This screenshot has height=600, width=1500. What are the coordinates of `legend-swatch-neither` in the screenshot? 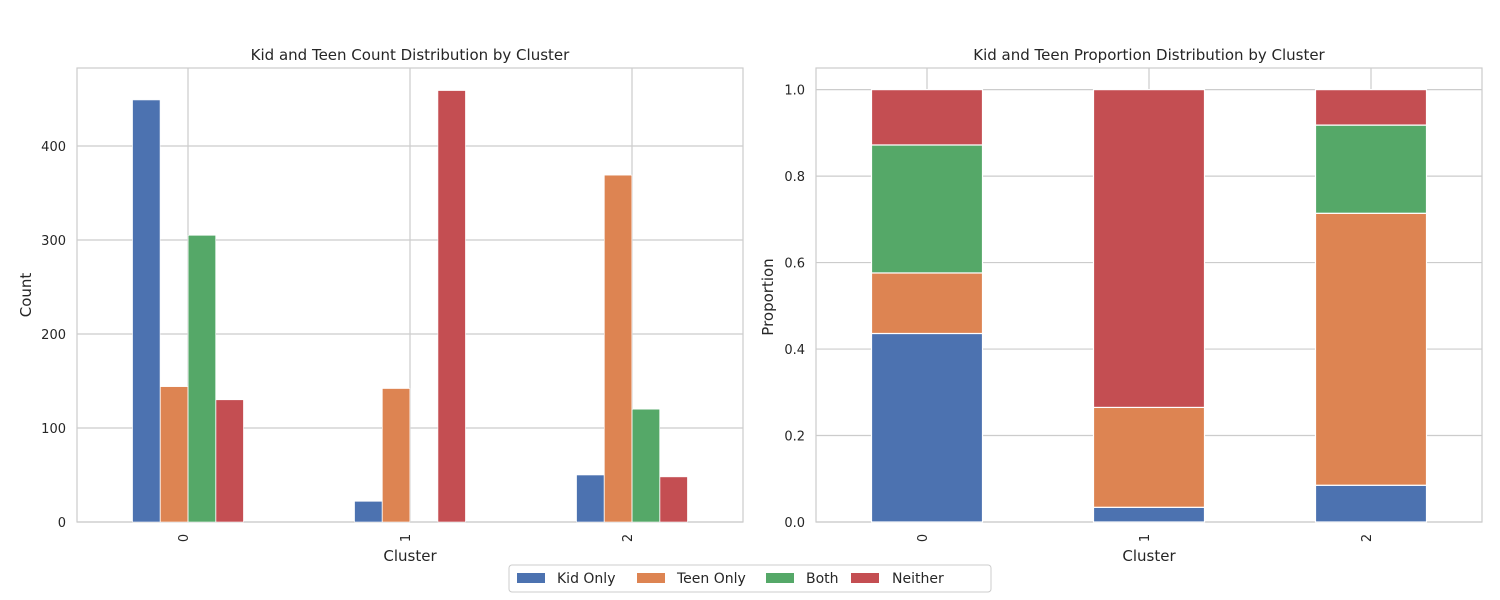 It's located at (865, 578).